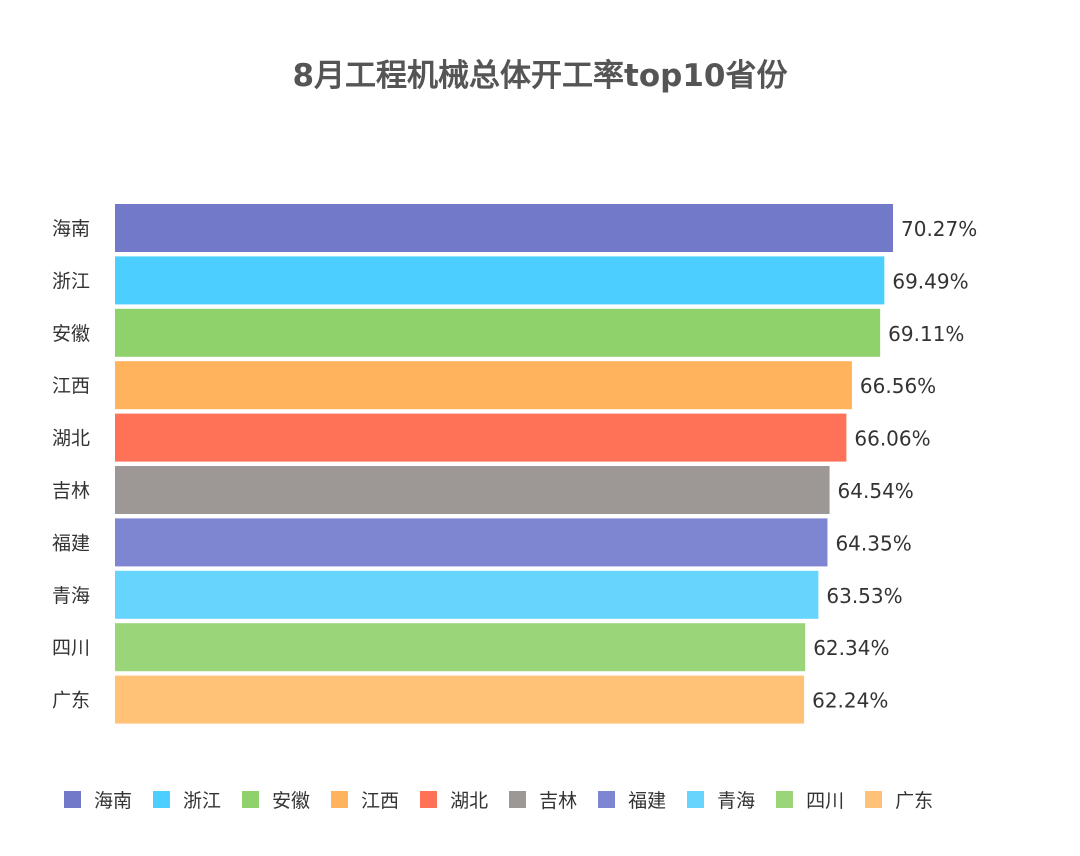 This screenshot has width=1080, height=856. I want to click on category-label-9: 广东, so click(71, 701).